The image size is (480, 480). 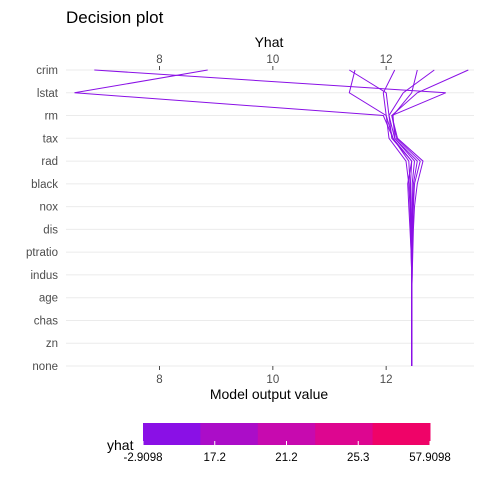 I want to click on legend-label: 57.9098, so click(x=430, y=458).